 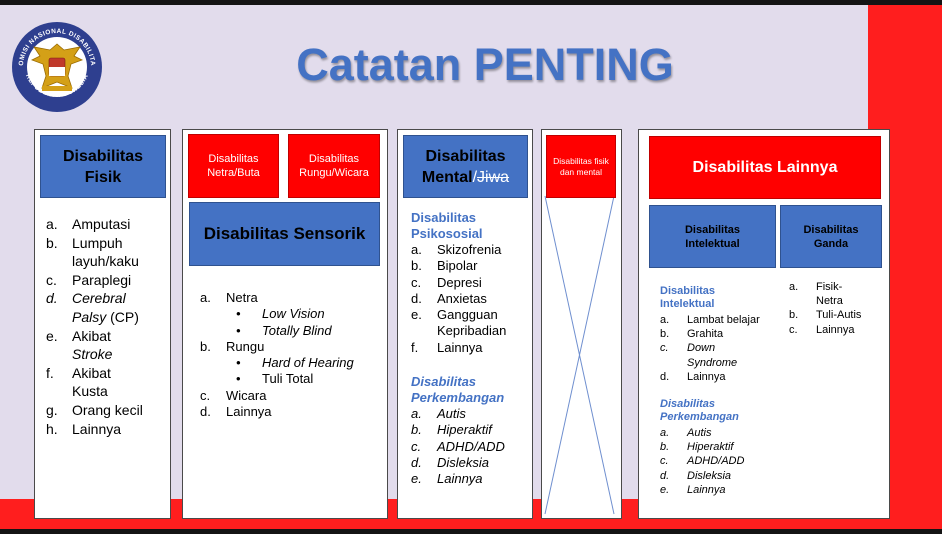 I want to click on button-disabilitas-intelektual: Disabilitas Intelektual, so click(x=712, y=236).